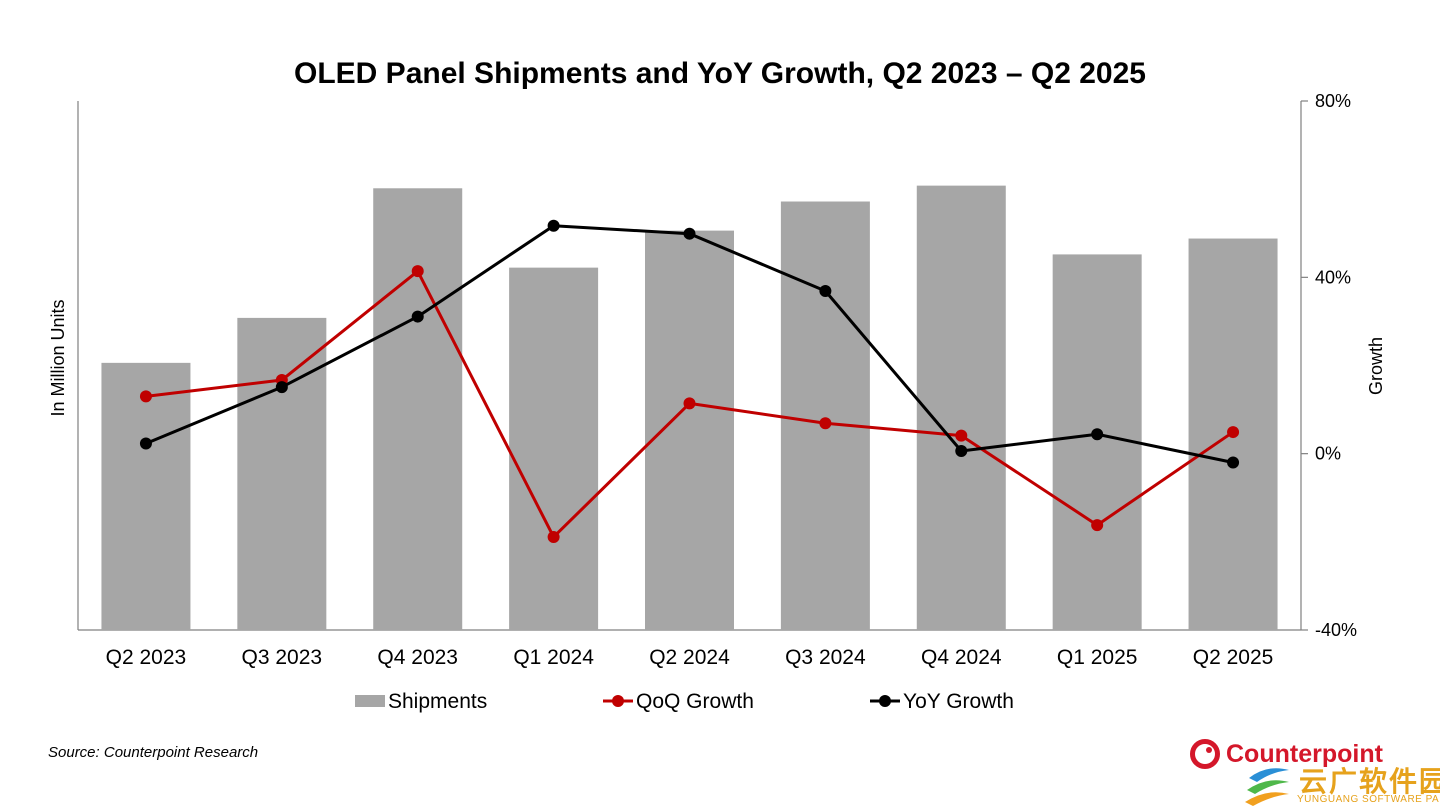  I want to click on y2-tick-label: -40%, so click(1336, 630).